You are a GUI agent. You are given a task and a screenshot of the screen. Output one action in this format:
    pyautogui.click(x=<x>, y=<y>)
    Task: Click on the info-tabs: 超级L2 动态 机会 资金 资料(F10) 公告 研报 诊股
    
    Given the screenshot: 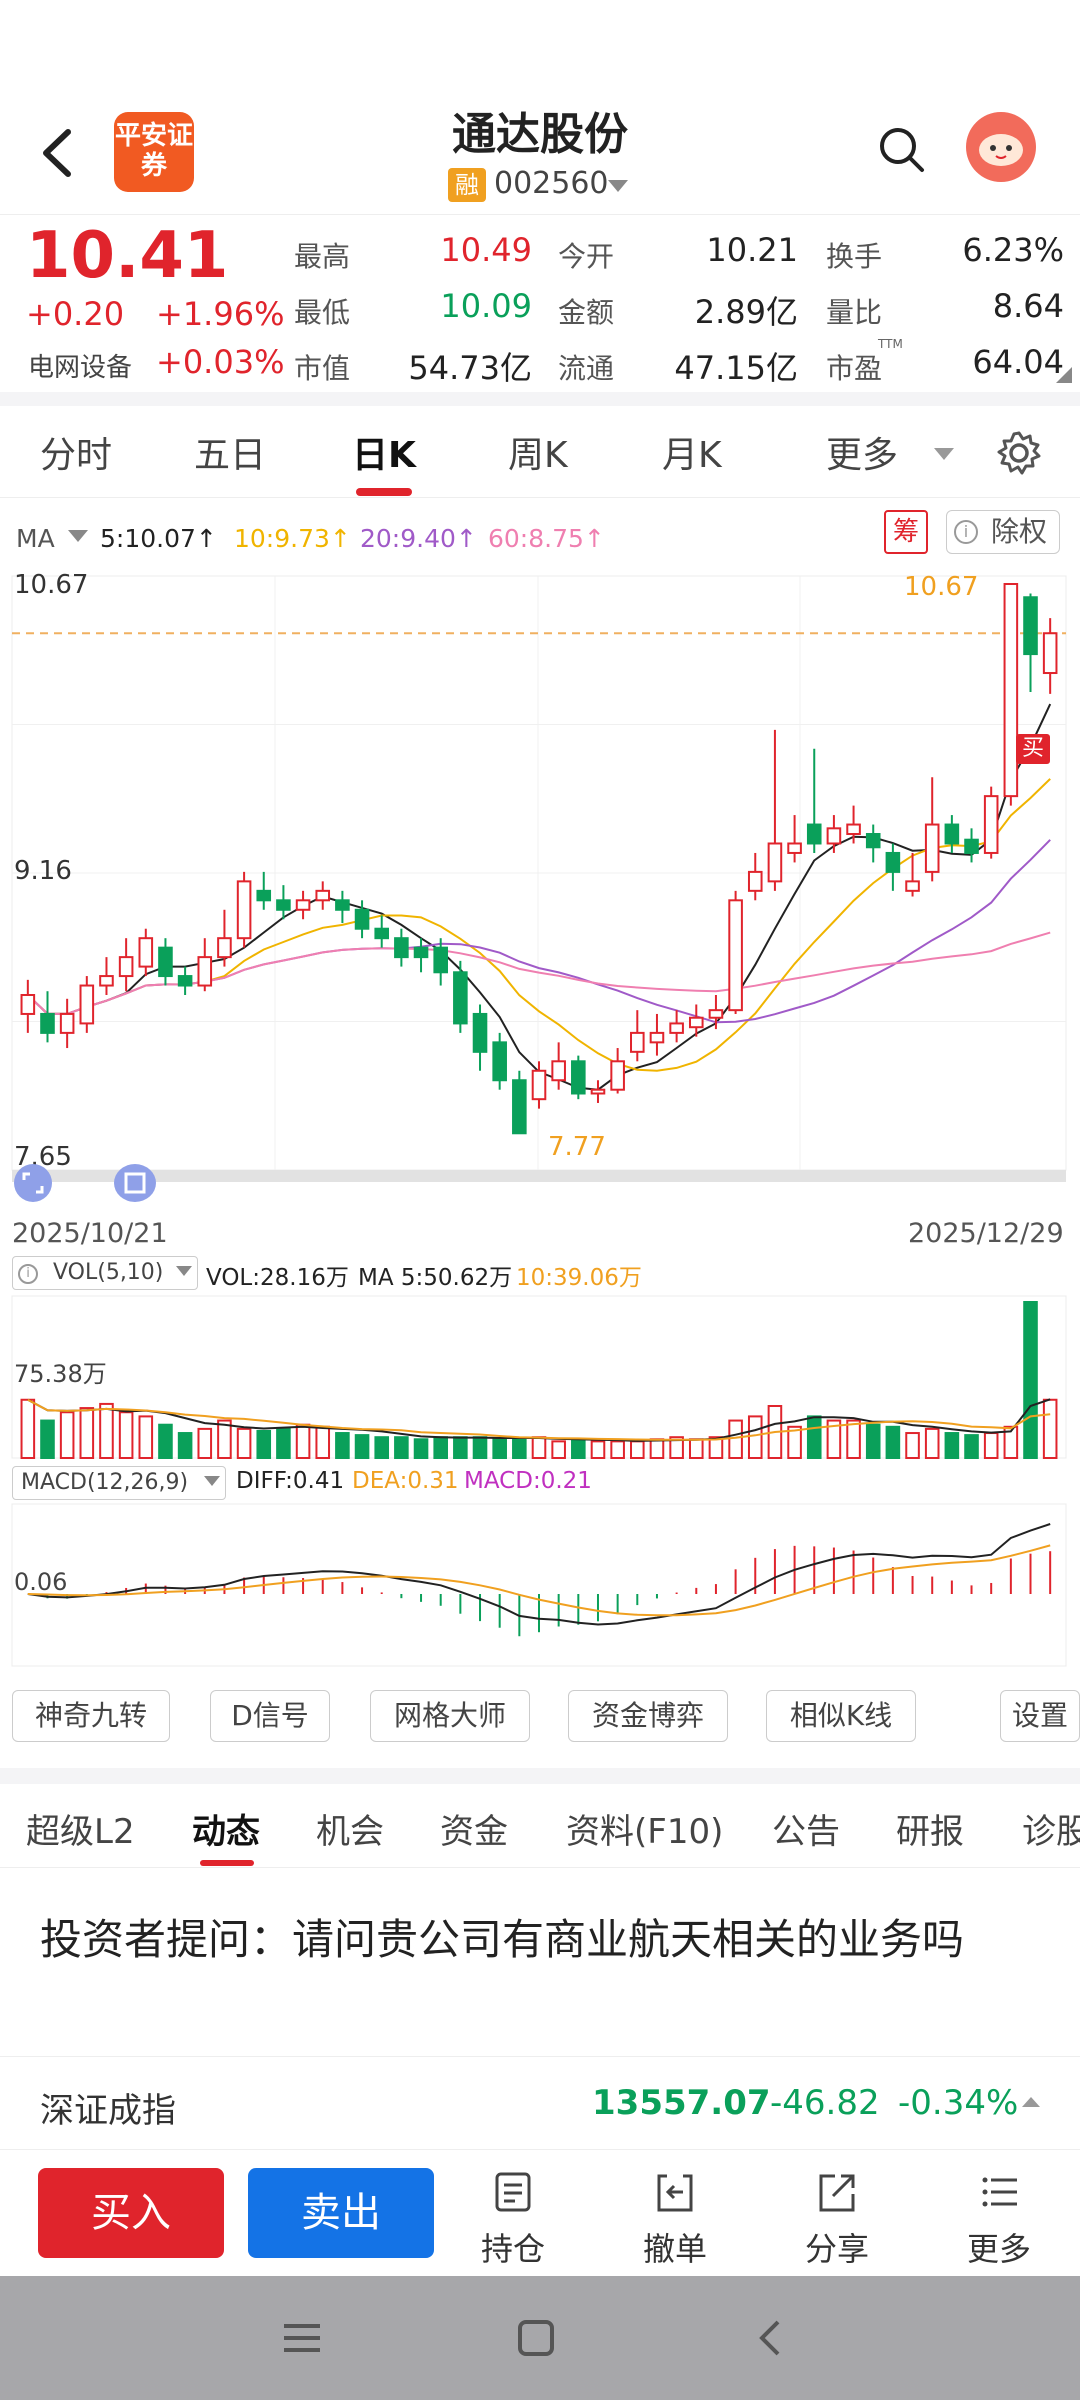 What is the action you would take?
    pyautogui.click(x=540, y=1826)
    